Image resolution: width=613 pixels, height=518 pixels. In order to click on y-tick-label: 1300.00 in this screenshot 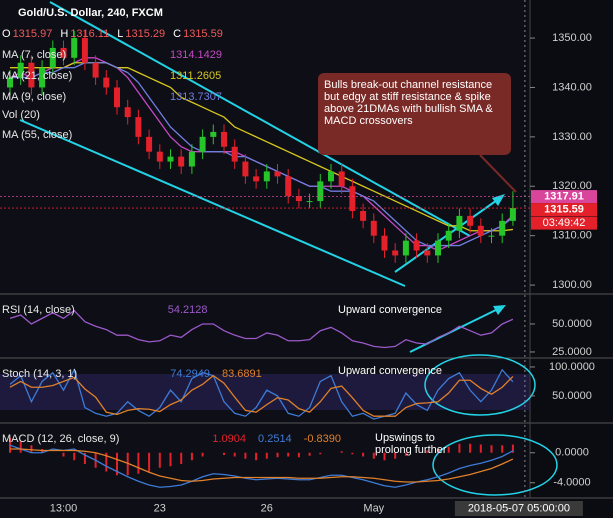, I will do `click(572, 285)`.